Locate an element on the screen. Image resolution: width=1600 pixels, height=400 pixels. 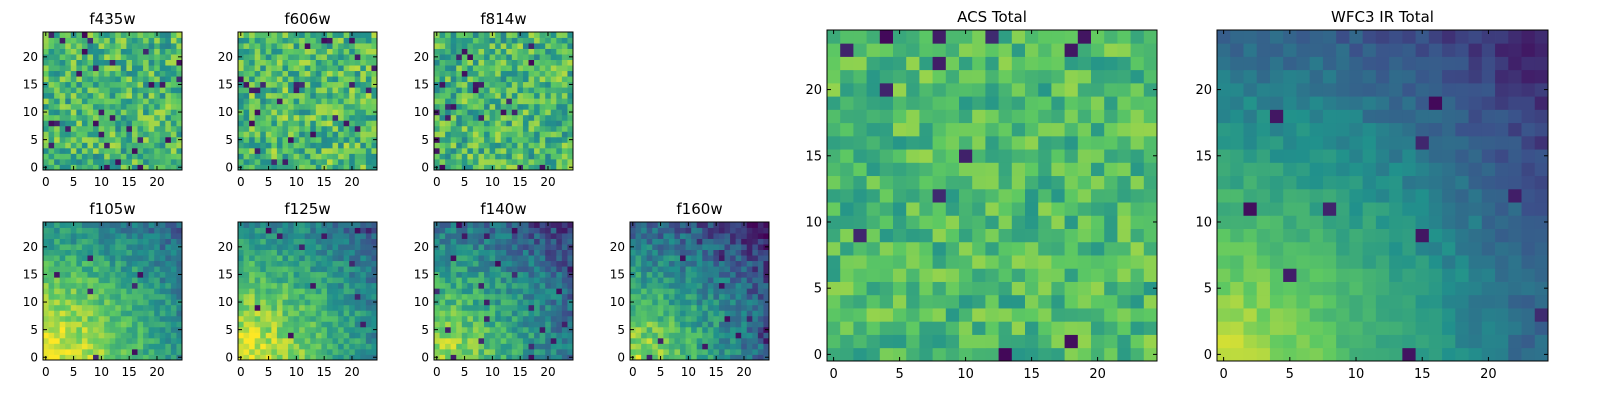
y-tick-label: 20 is located at coordinates (617, 247).